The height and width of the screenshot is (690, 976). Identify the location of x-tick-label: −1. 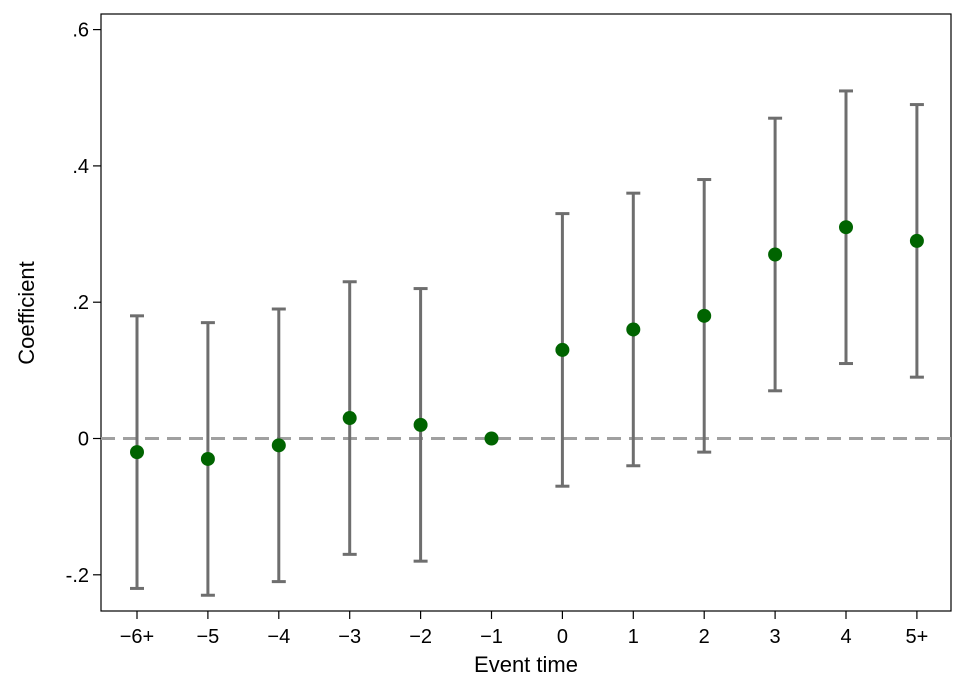
(491, 637).